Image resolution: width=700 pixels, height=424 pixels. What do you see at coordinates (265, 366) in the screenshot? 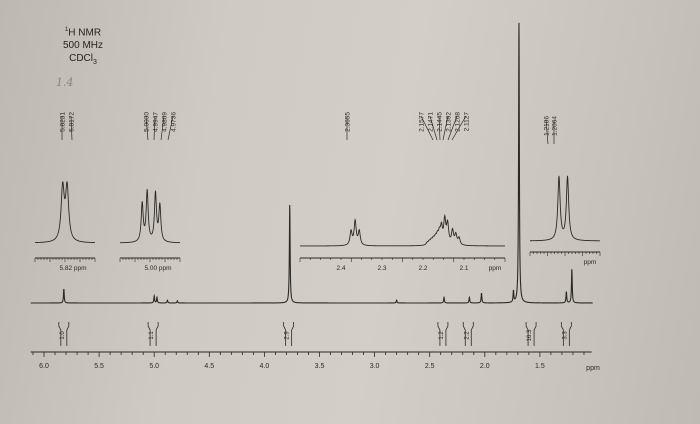
I see `x-tick-label: 4.0` at bounding box center [265, 366].